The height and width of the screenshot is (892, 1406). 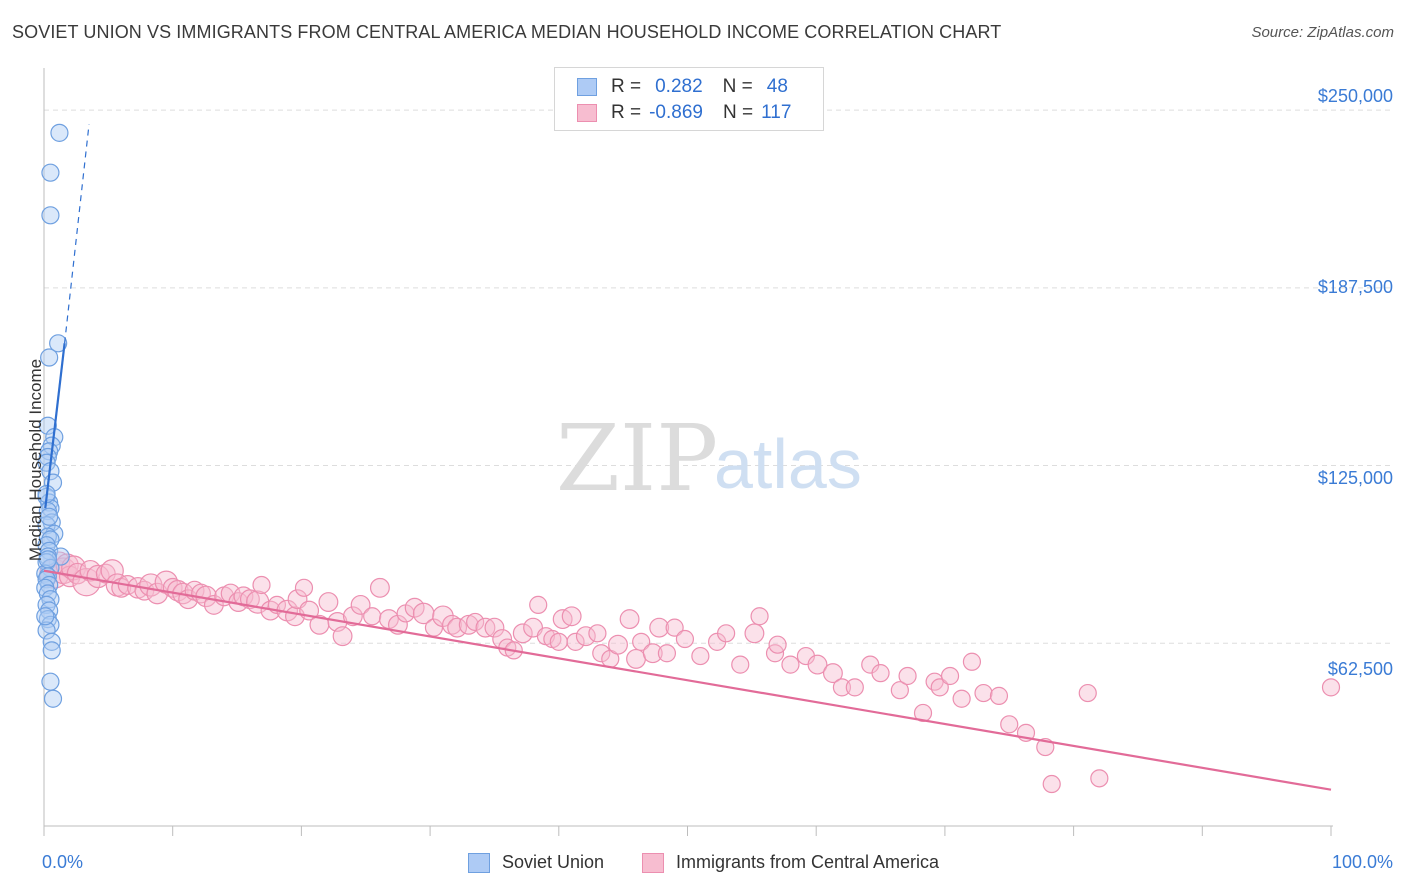 What do you see at coordinates (76, 234) in the screenshot?
I see `trend-line-extension` at bounding box center [76, 234].